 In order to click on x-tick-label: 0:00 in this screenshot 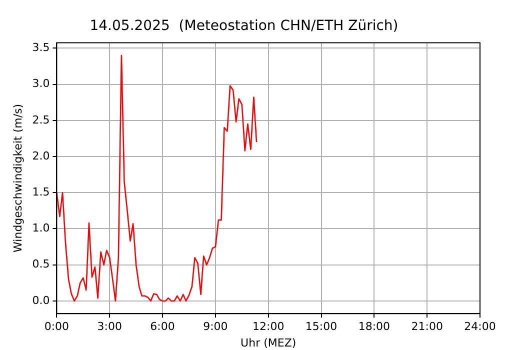, I will do `click(57, 327)`.